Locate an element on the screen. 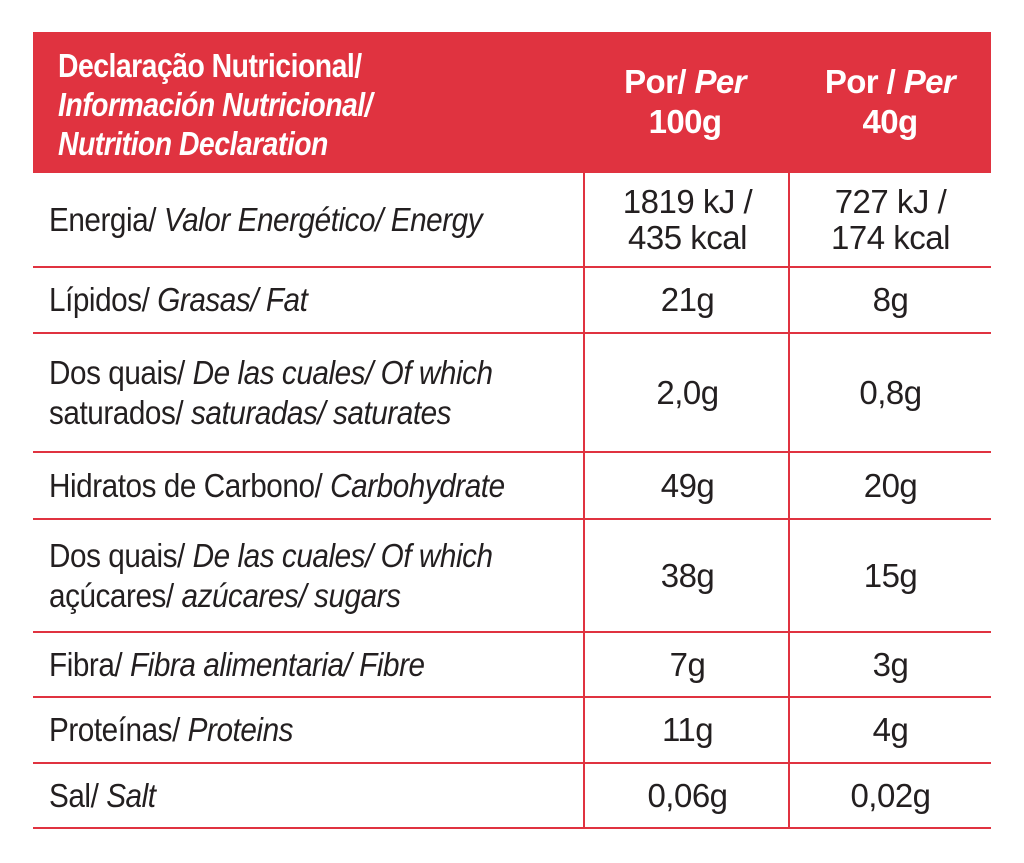 The width and height of the screenshot is (1024, 863). table-row: Sal/ Salt 0,06g 0,02g is located at coordinates (512, 796).